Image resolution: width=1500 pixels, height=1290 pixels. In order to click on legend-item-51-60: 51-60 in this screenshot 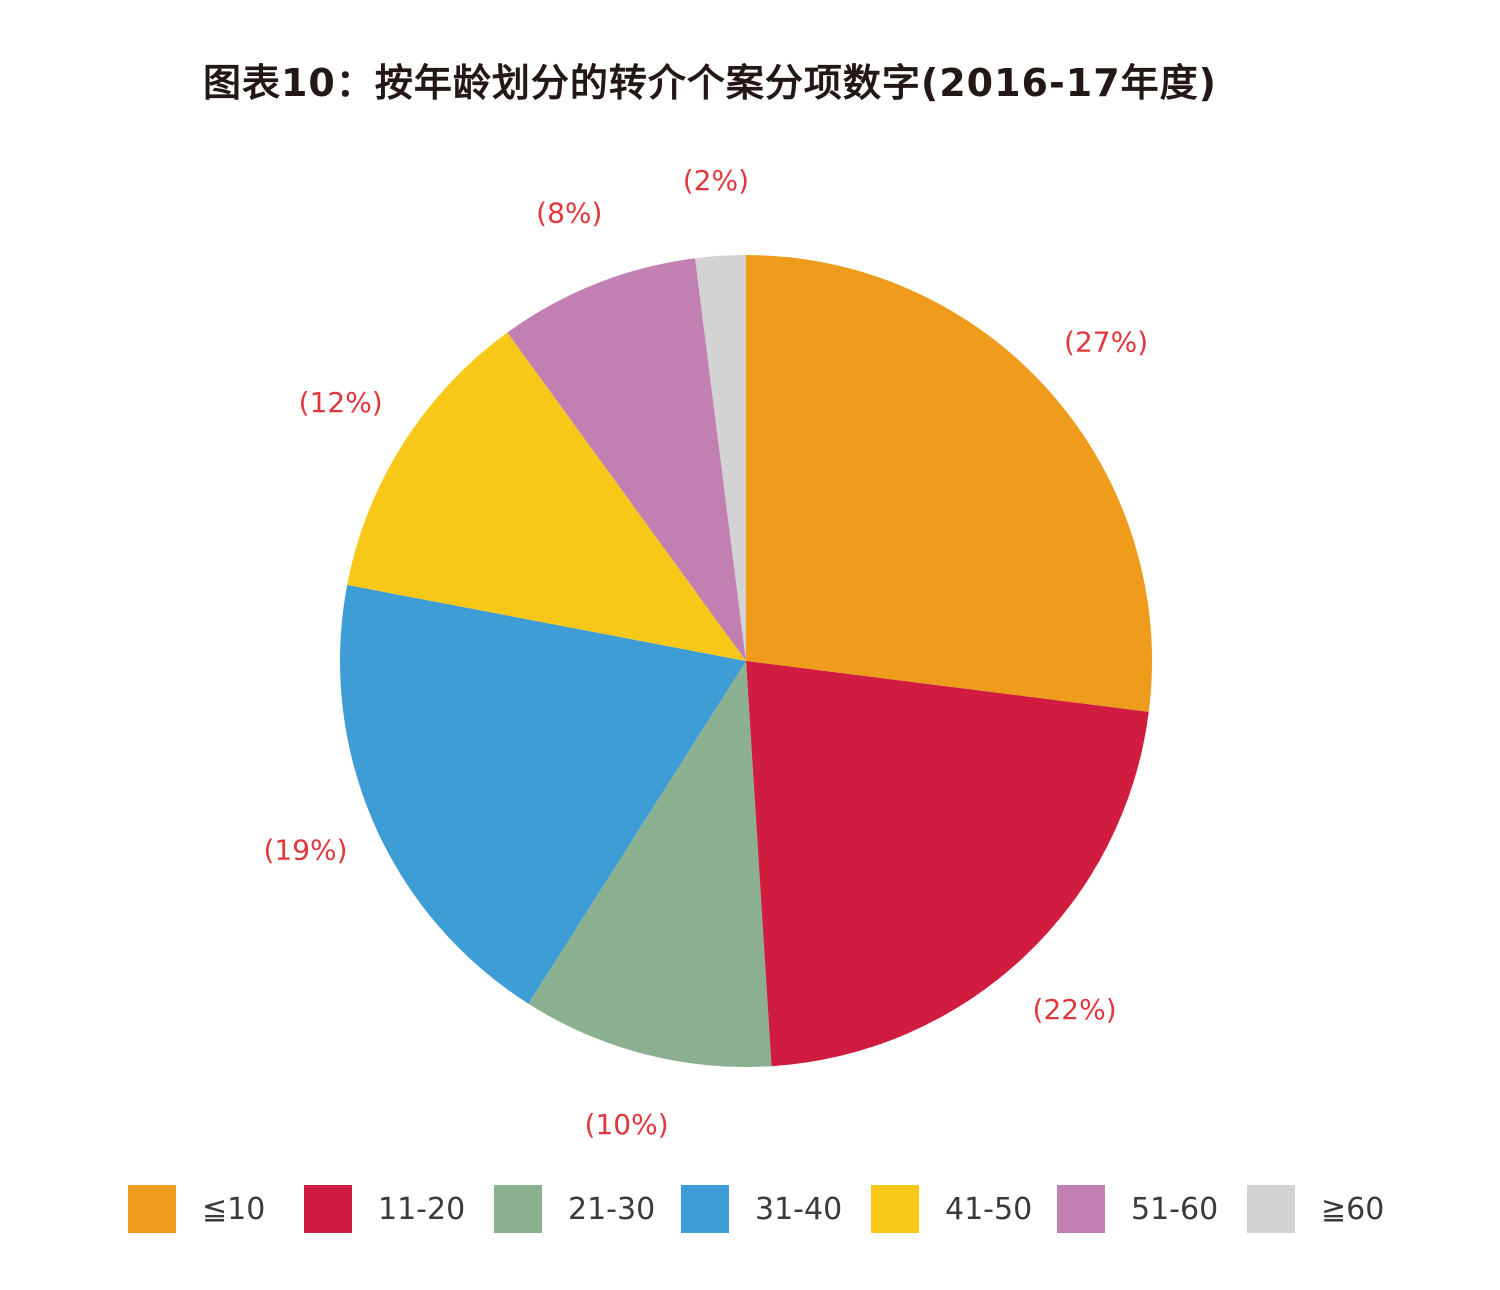, I will do `click(1137, 1209)`.